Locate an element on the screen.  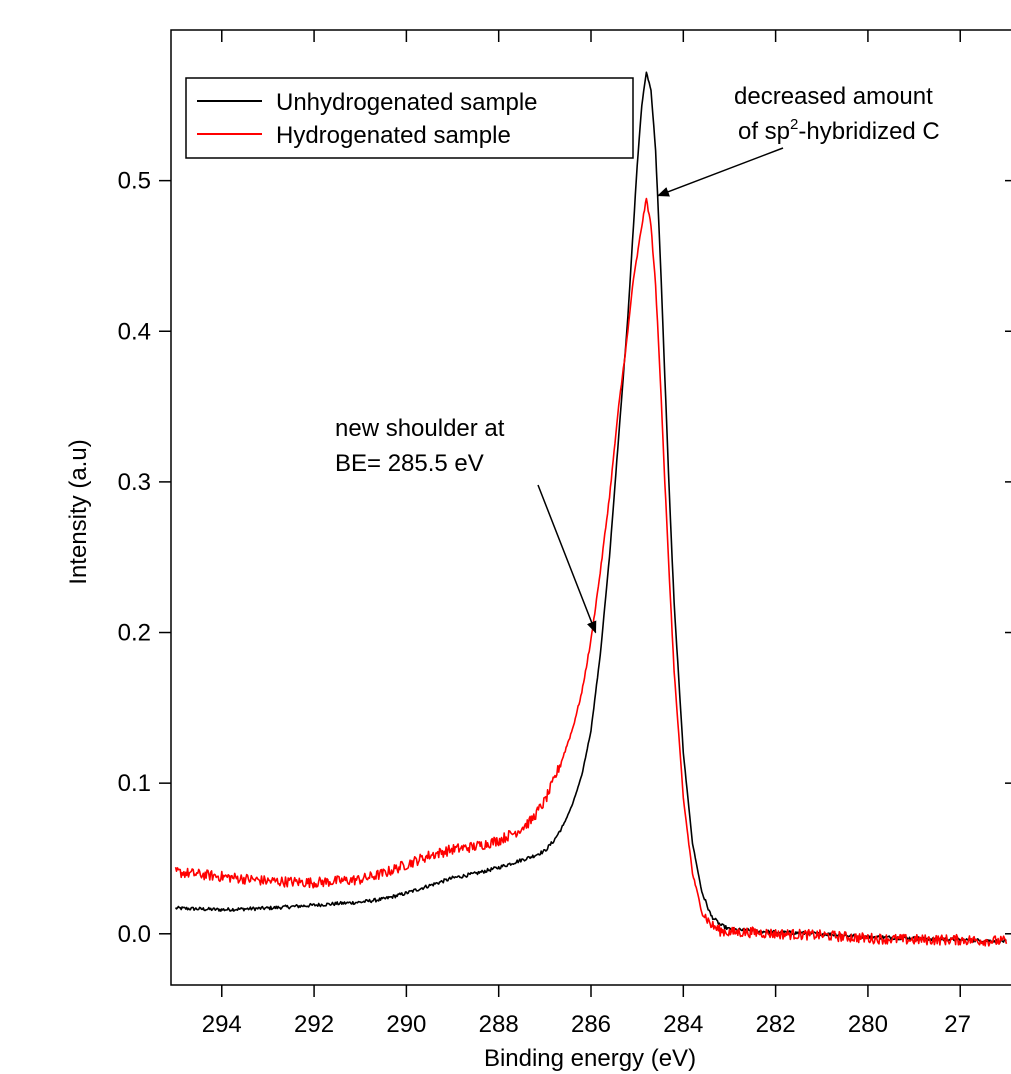
annotation-line-1: decreased amount is located at coordinates (833, 96).